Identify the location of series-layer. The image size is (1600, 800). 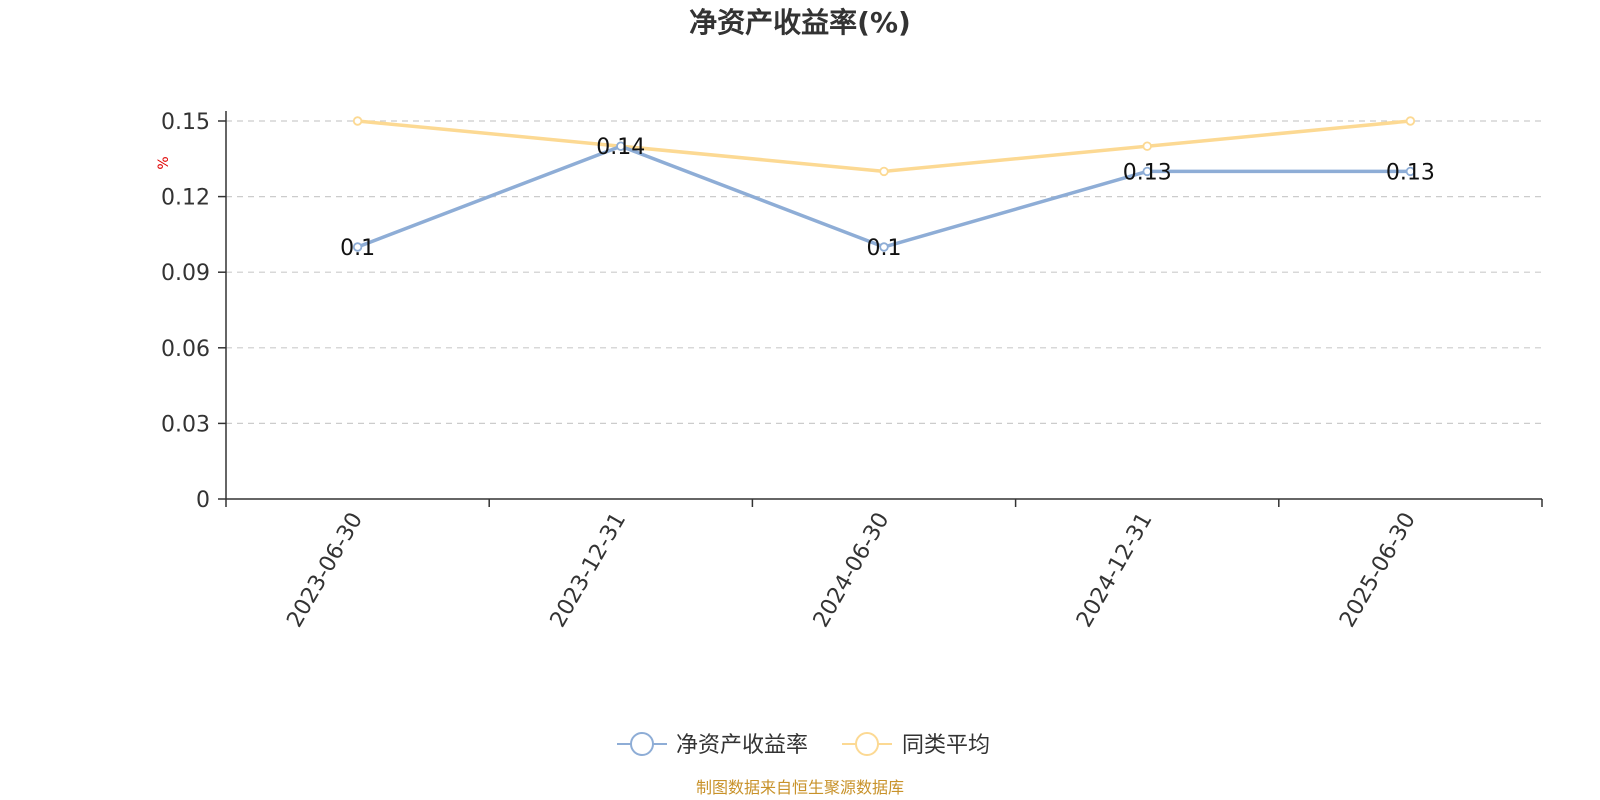
(884, 184).